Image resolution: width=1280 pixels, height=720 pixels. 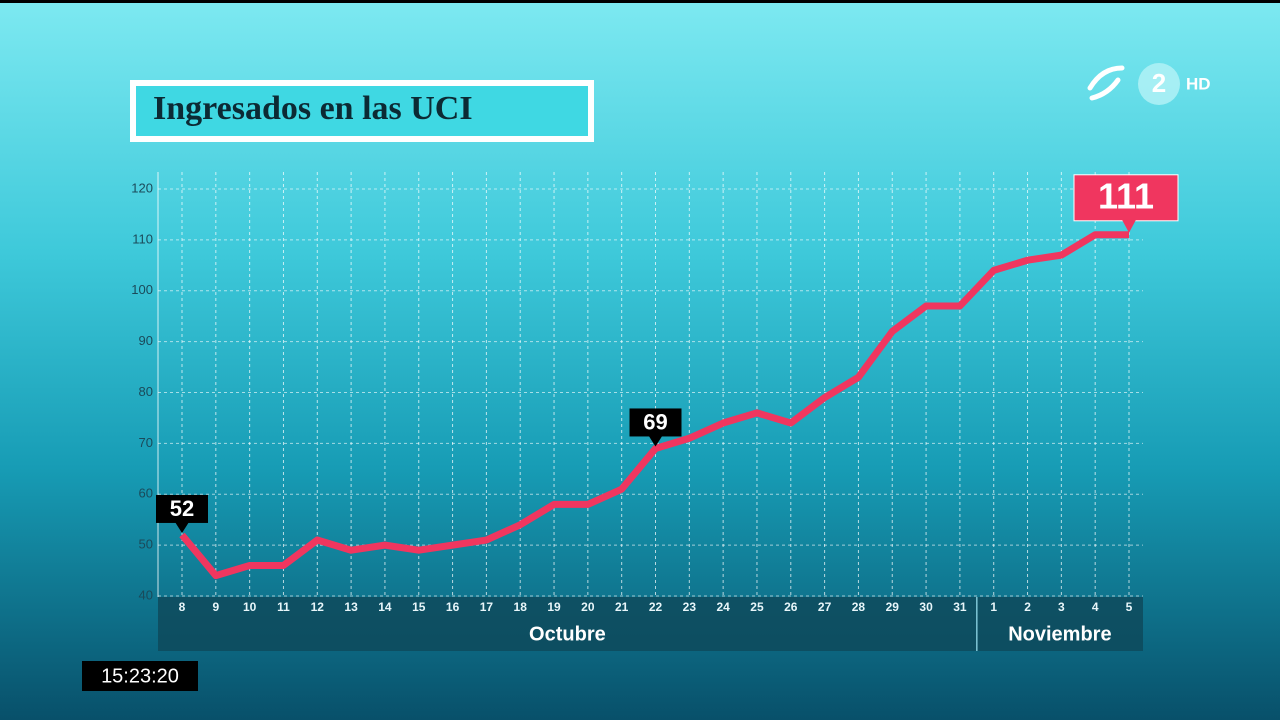 What do you see at coordinates (1129, 607) in the screenshot?
I see `x-tick-label: 5` at bounding box center [1129, 607].